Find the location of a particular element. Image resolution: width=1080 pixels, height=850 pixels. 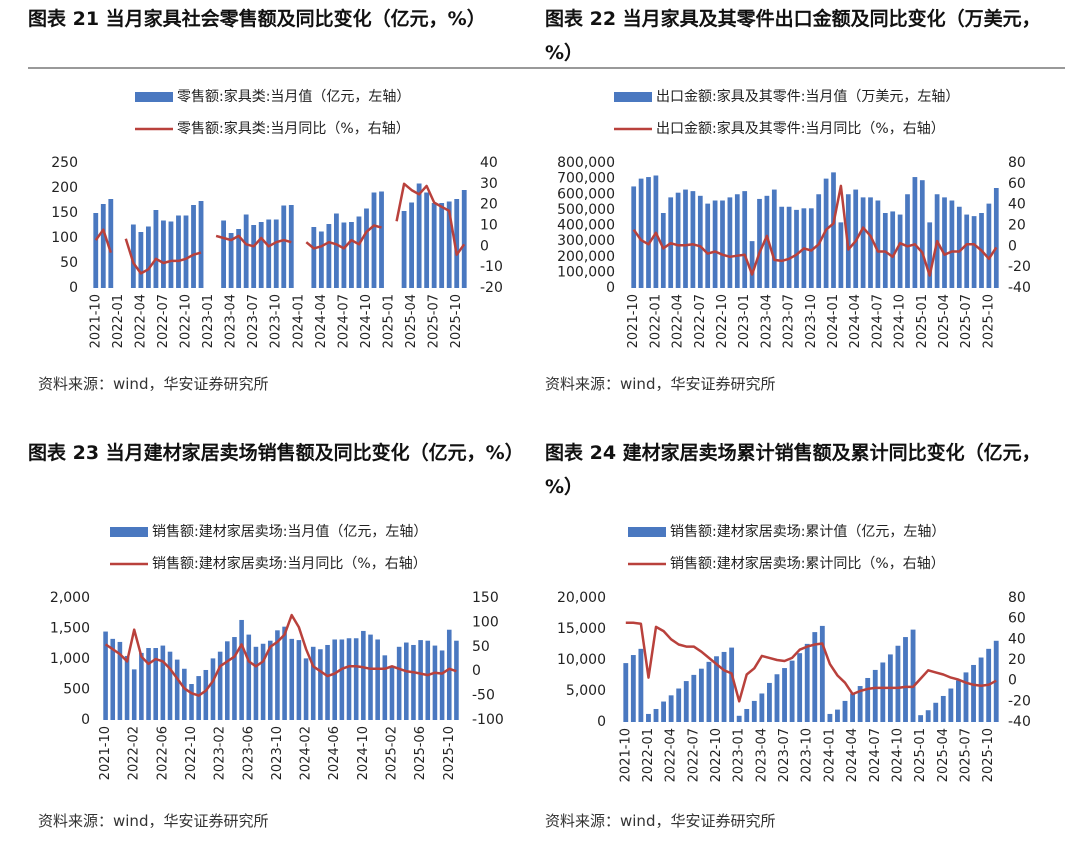

x-tick-label: 2023-06 is located at coordinates (248, 753).